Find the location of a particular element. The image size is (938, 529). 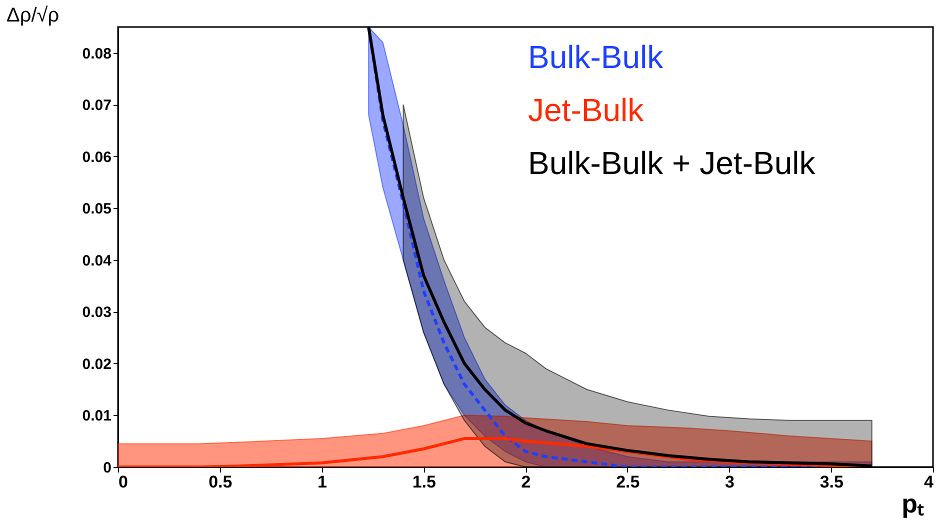

y-tick-label: 0.07 is located at coordinates (97, 105).